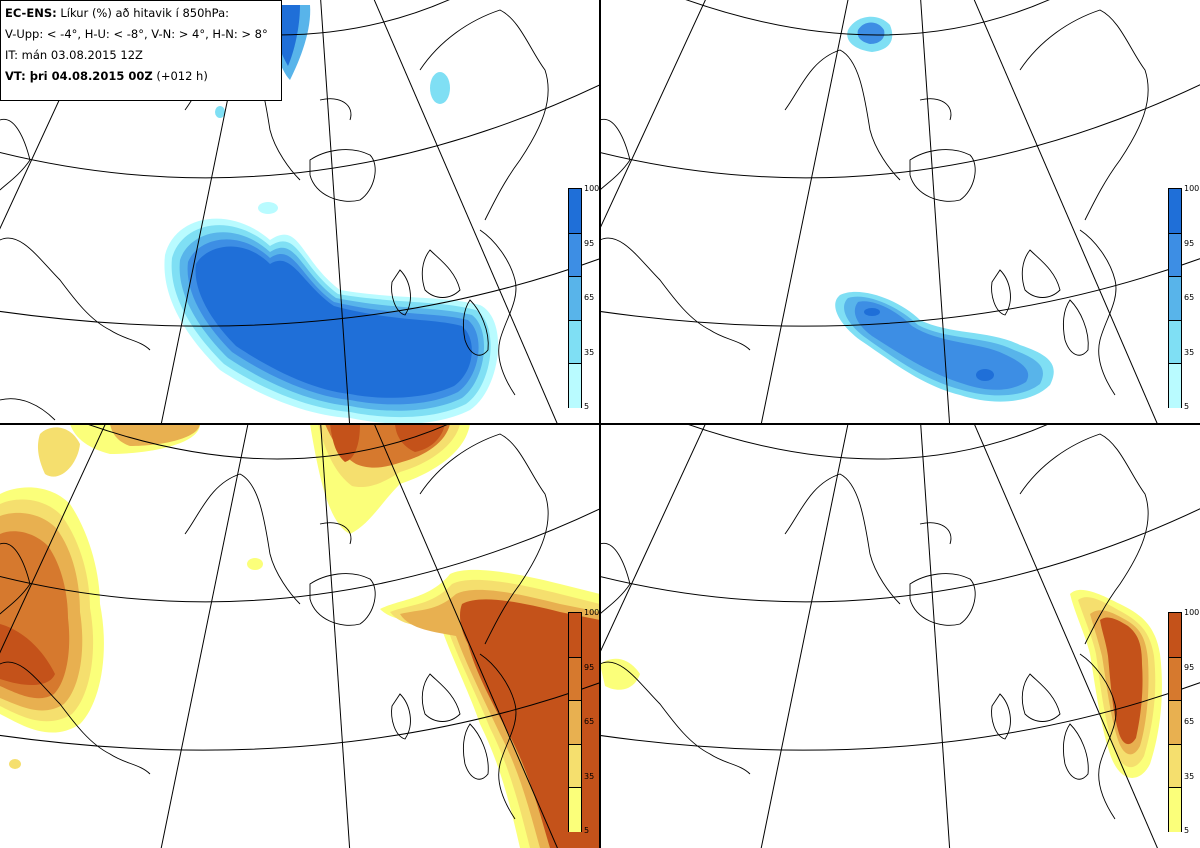  I want to click on model-name: EC-ENS:, so click(31, 13).